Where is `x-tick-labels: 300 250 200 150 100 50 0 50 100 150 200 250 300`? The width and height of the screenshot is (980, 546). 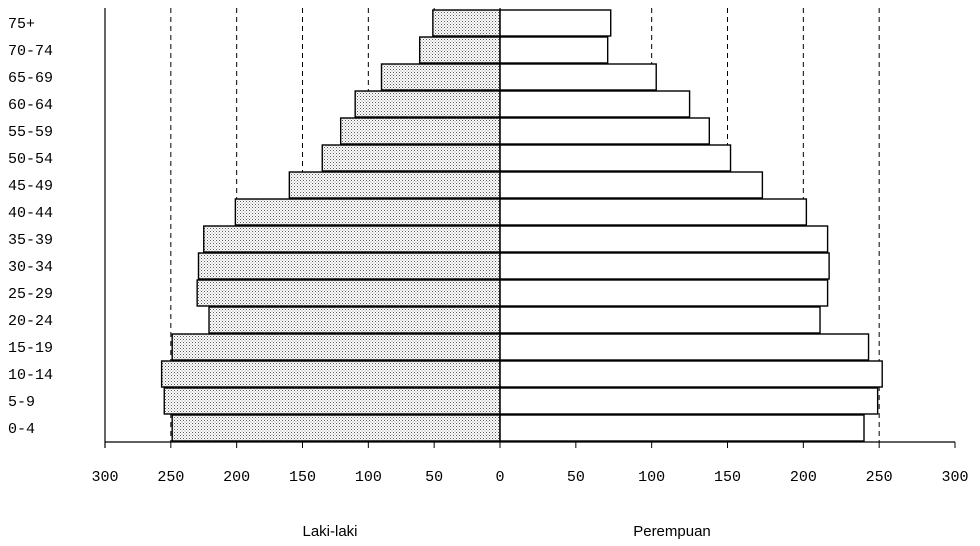
x-tick-labels: 300 250 200 150 100 50 0 50 100 150 200 250 300 is located at coordinates (529, 477).